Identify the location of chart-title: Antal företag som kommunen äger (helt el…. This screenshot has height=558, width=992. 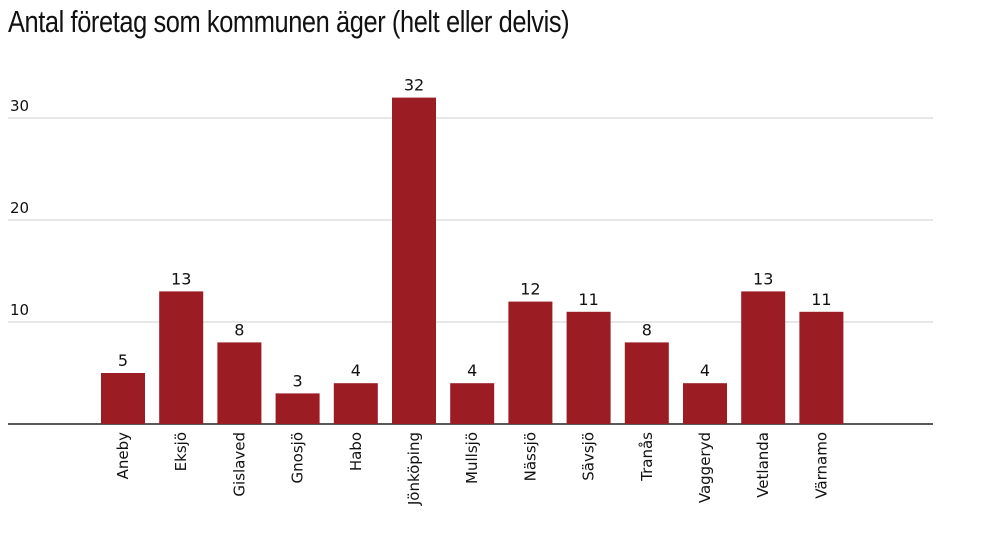
(289, 21).